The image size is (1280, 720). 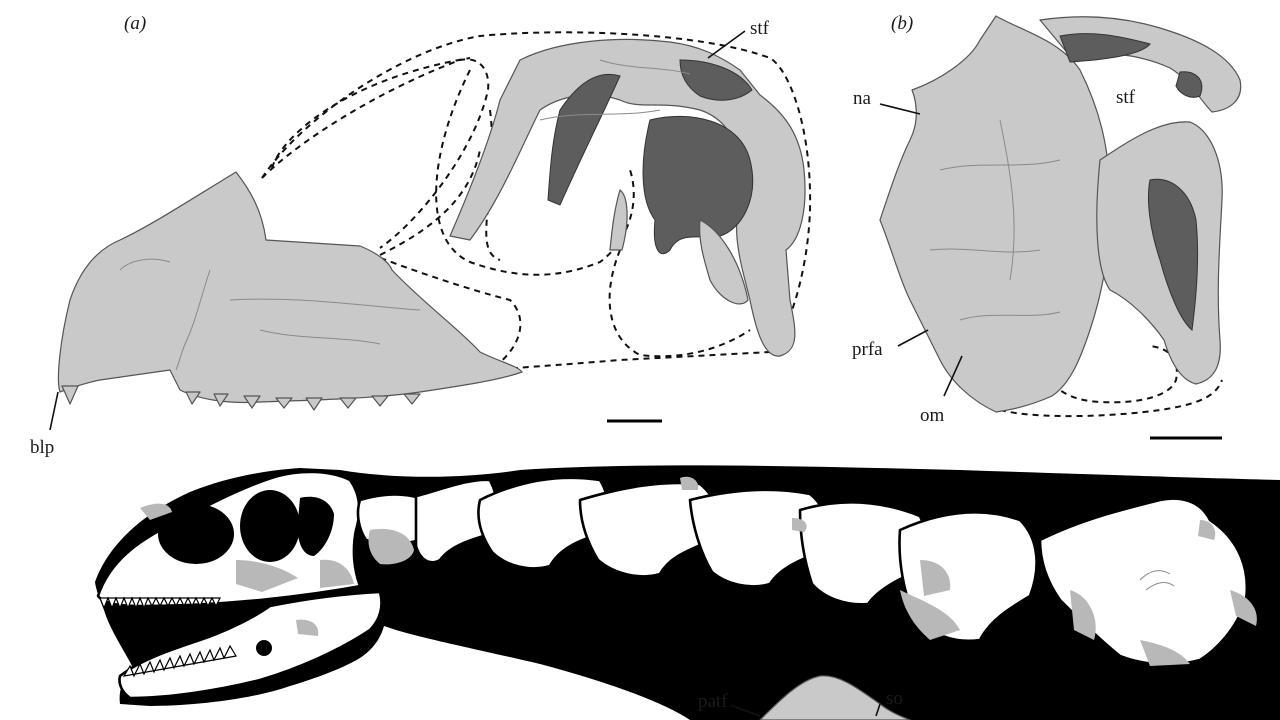 I want to click on panel-a-teeth, so click(x=241, y=398).